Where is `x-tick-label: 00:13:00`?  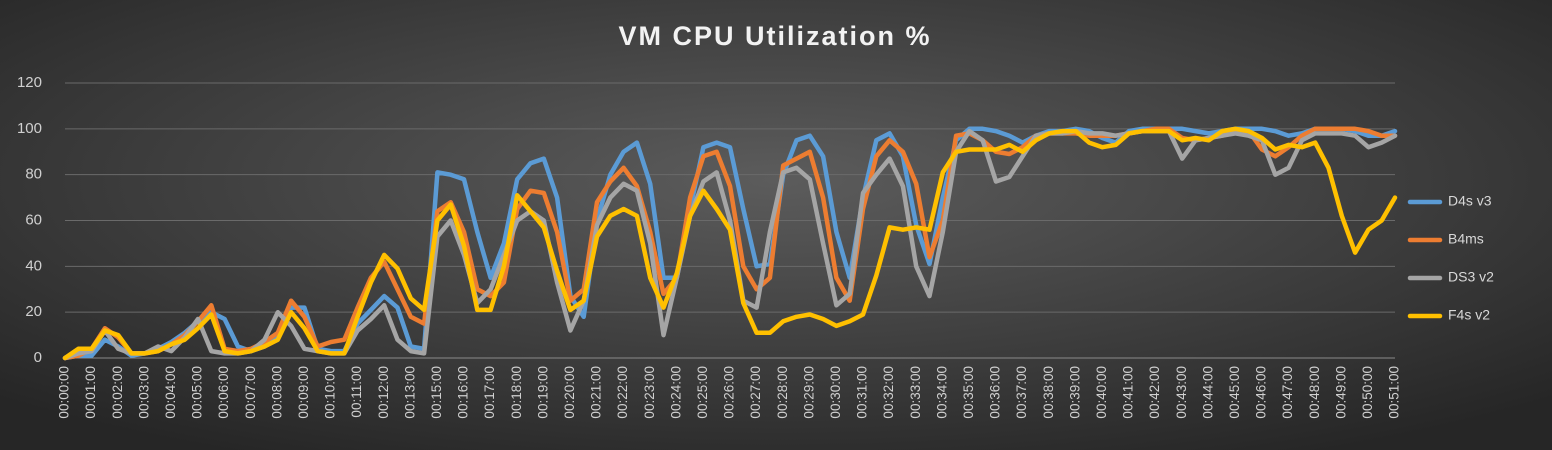 x-tick-label: 00:13:00 is located at coordinates (409, 392).